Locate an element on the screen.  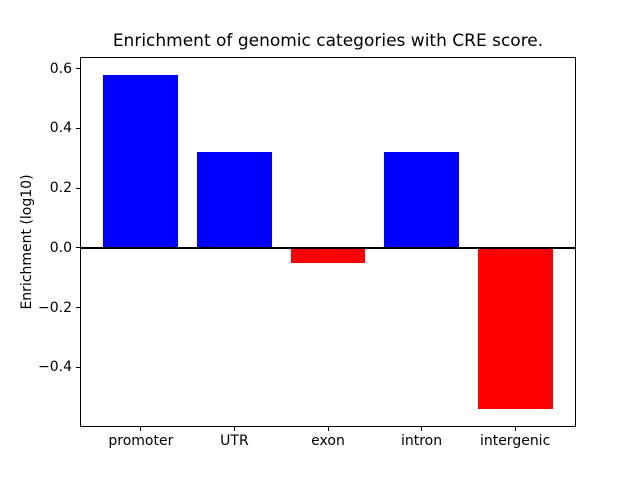
y-tick-label: 0.0 is located at coordinates (60, 247).